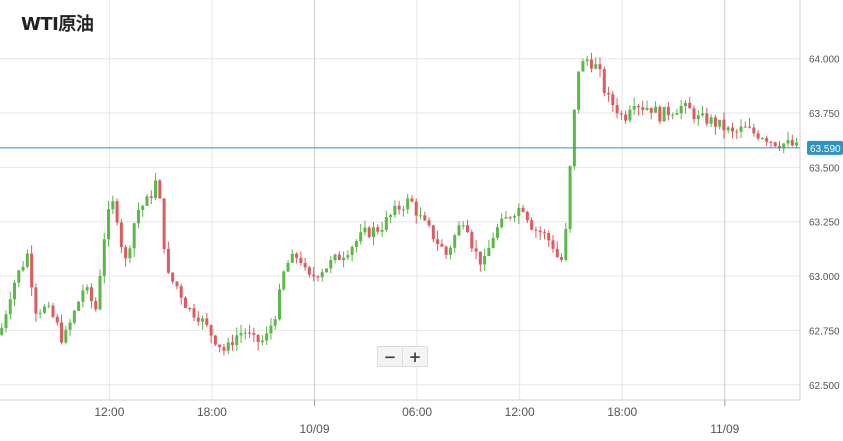 This screenshot has width=843, height=441. Describe the element at coordinates (824, 223) in the screenshot. I see `y-tick-label: 63.250` at that location.